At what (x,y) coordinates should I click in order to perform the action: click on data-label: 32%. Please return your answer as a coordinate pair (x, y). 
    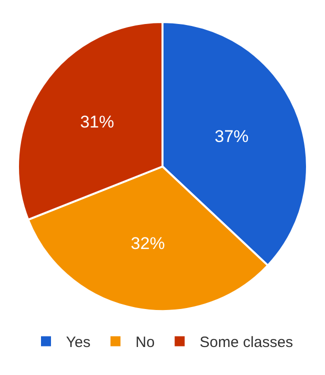
    Looking at the image, I should click on (147, 243).